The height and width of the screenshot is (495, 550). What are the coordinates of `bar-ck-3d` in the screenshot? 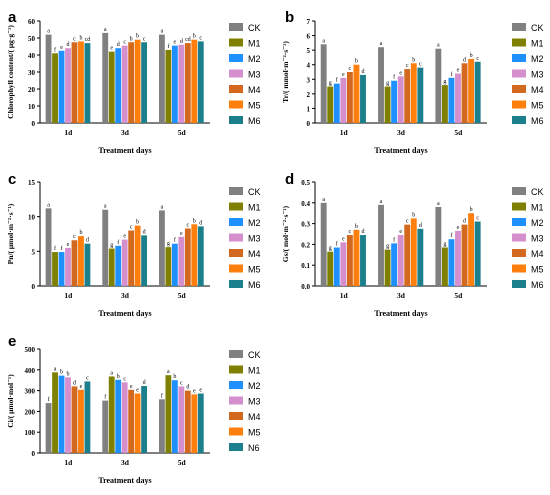 It's located at (105, 247).